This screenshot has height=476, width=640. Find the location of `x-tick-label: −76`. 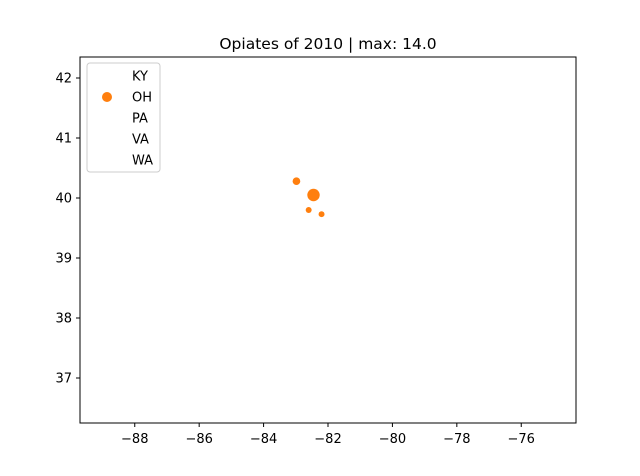

x-tick-label: −76 is located at coordinates (521, 439).